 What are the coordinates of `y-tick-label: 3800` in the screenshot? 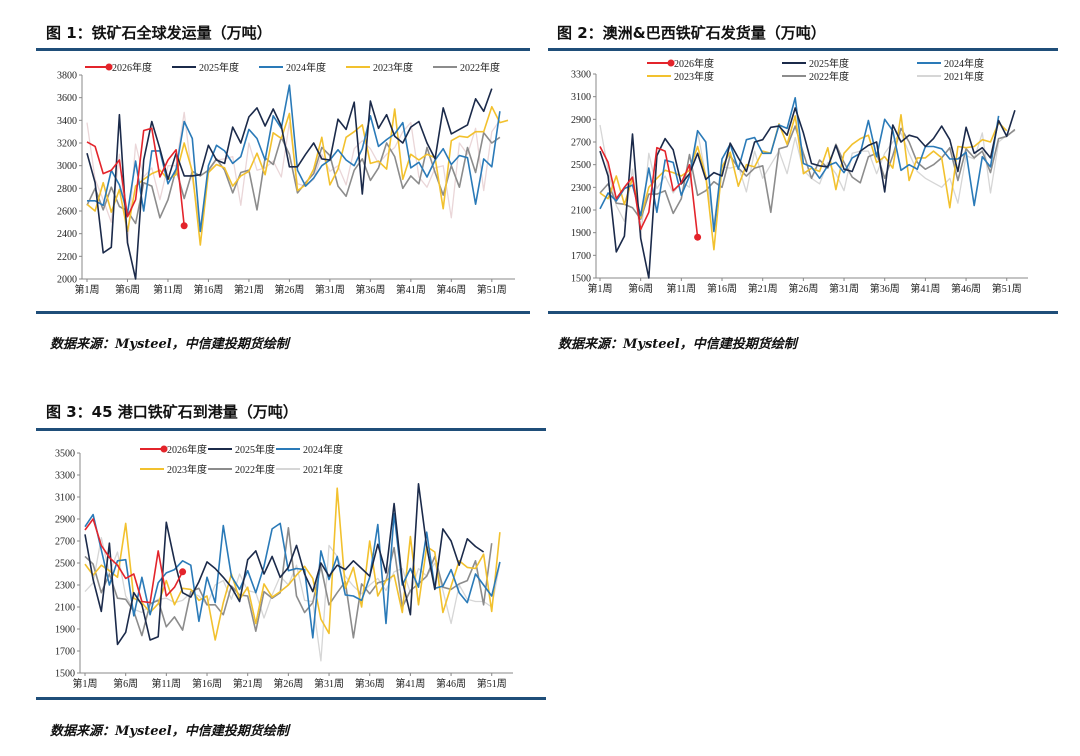 It's located at (67, 76).